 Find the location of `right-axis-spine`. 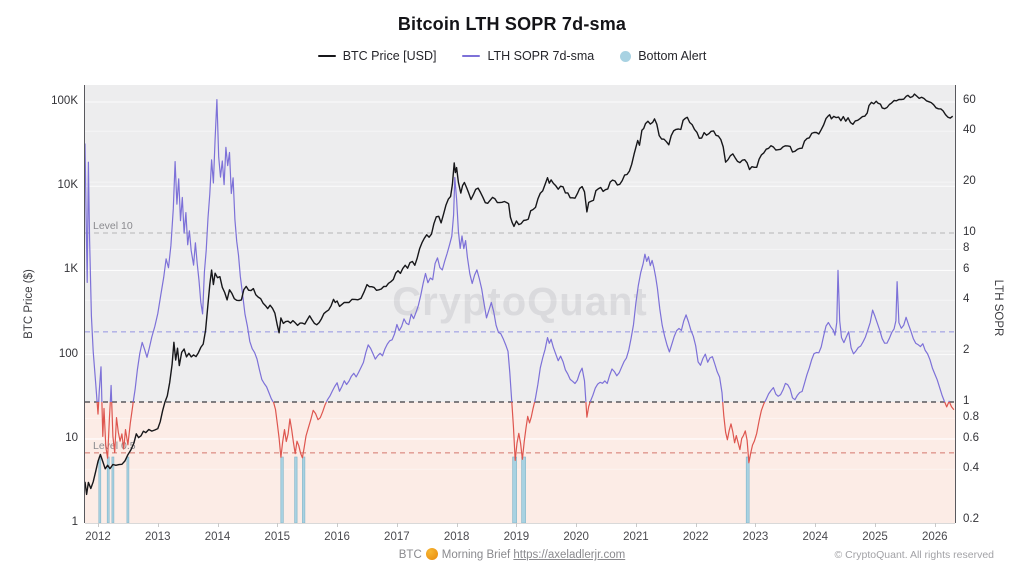

right-axis-spine is located at coordinates (955, 304).